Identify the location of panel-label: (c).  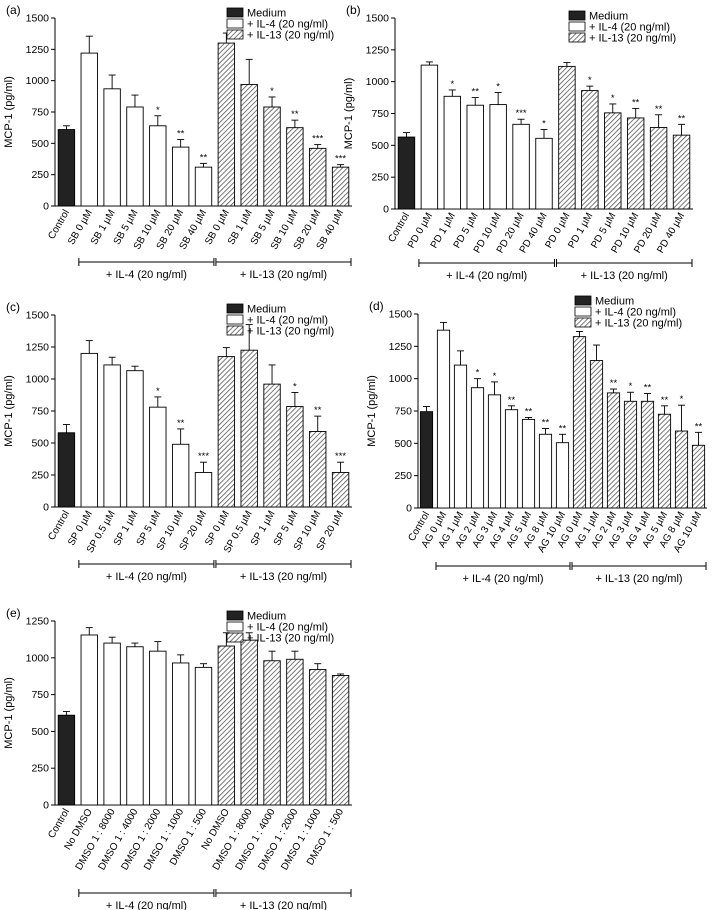
(13, 307).